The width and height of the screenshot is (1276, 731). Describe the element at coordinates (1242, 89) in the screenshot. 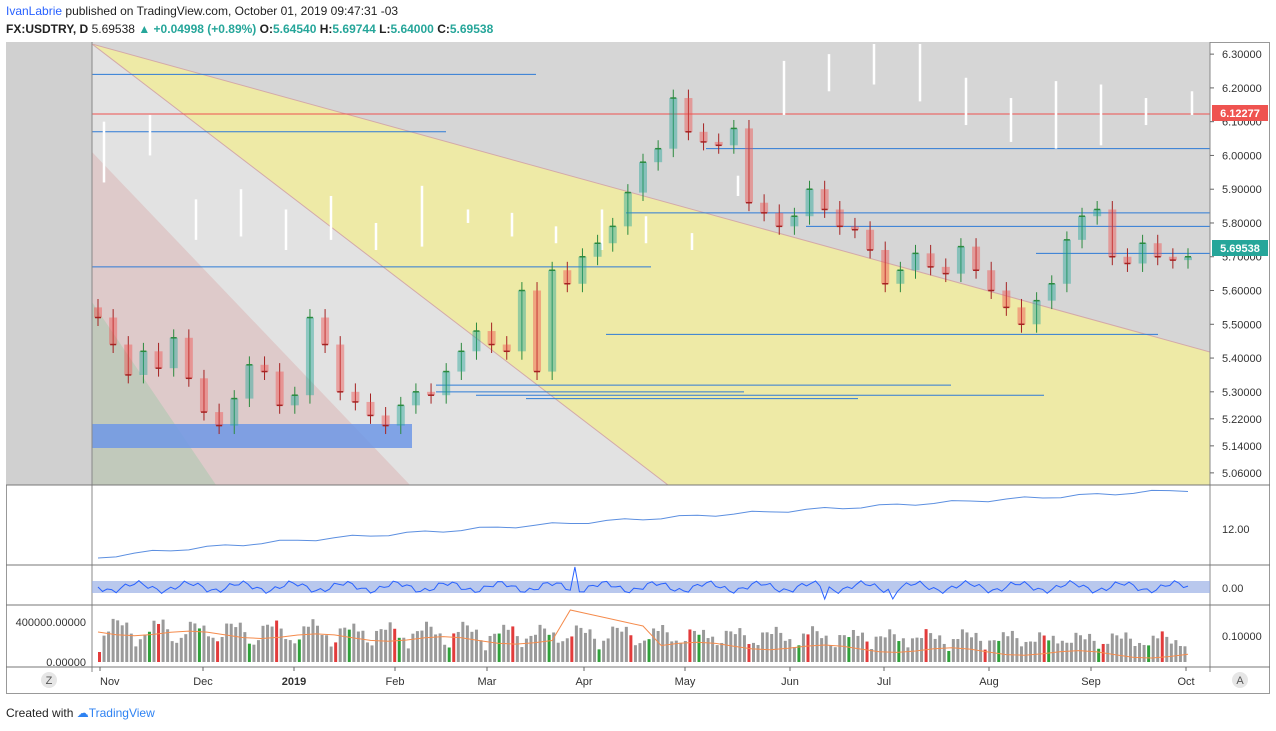

I see `price-tick-label: 6.20000` at that location.